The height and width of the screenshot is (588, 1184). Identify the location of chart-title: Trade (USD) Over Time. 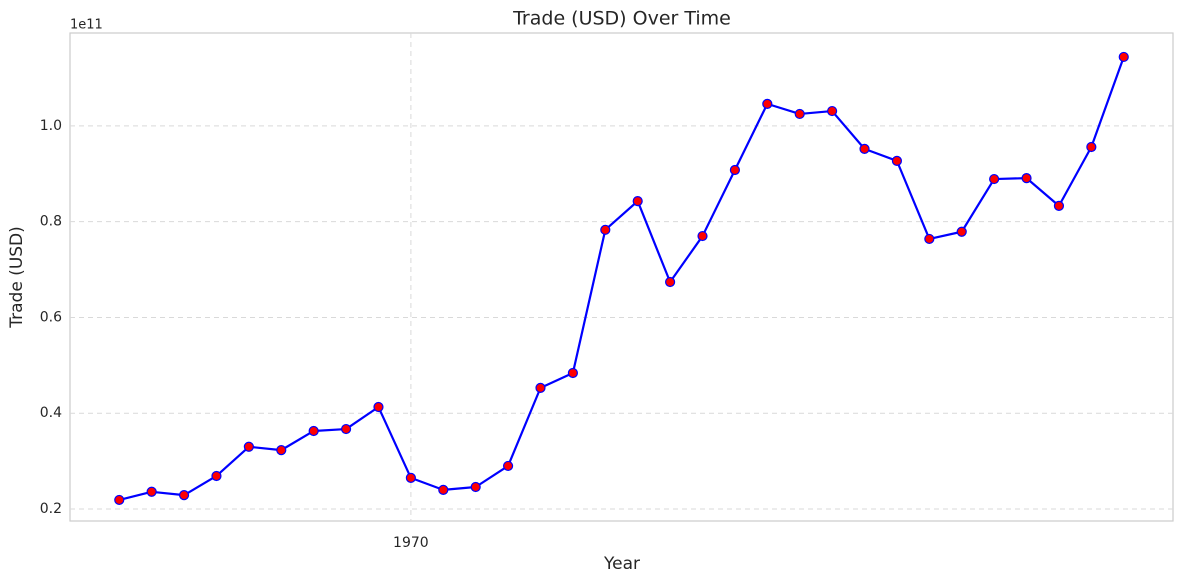
(621, 19).